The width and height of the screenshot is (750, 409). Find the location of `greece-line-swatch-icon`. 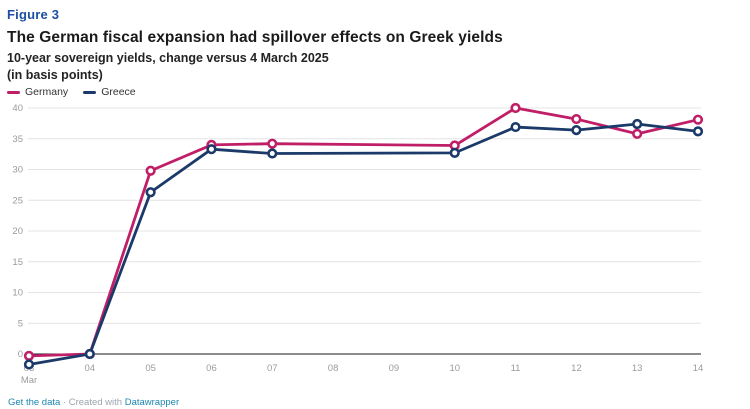

greece-line-swatch-icon is located at coordinates (90, 92).